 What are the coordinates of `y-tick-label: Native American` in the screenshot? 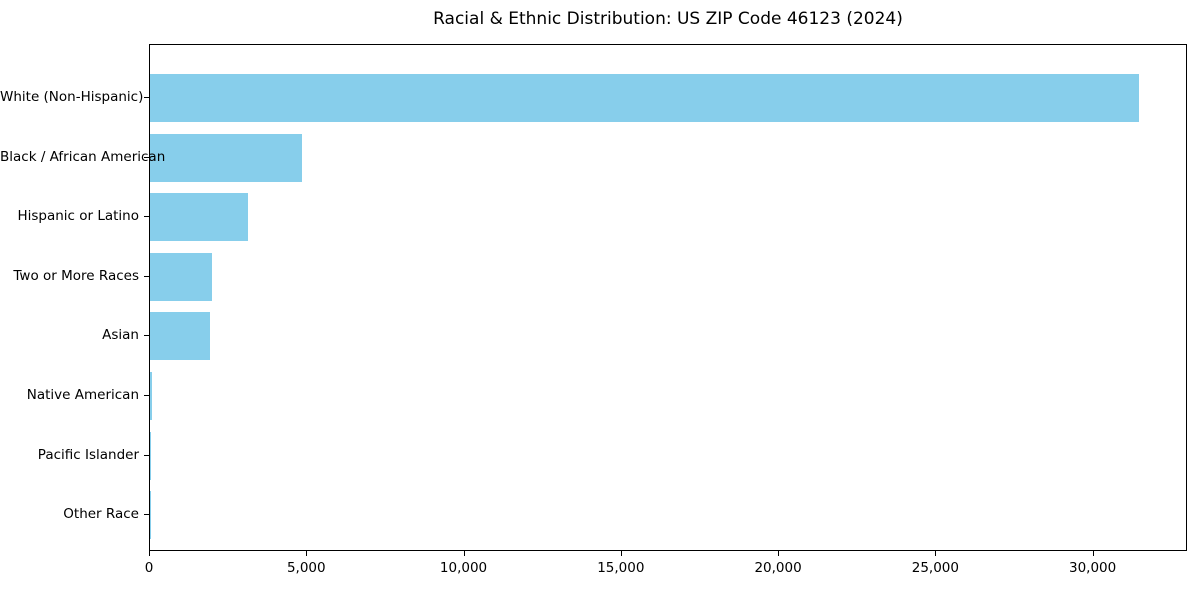 It's located at (82, 395).